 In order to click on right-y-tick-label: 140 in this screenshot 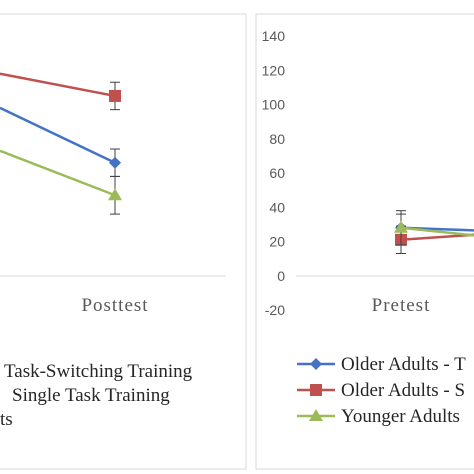, I will do `click(274, 36)`.